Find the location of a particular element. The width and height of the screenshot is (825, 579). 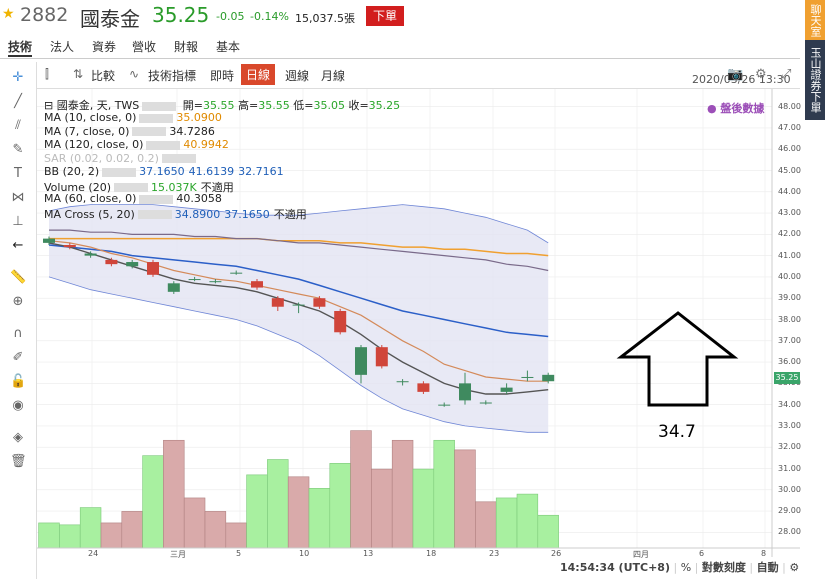

percent-toggle: % is located at coordinates (686, 567).